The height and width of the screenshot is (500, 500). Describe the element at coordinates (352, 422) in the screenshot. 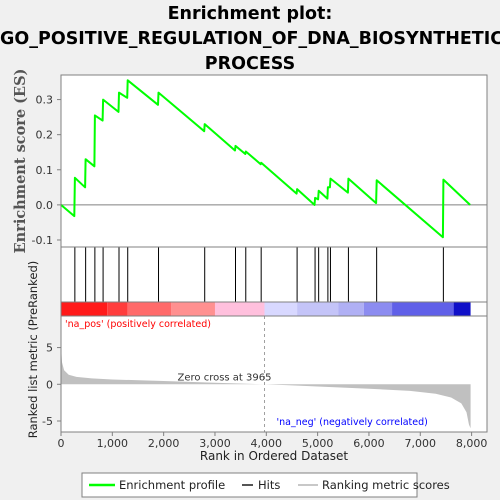

I see `negative-correlation-label: 'na_neg' (negatively correlated)` at that location.